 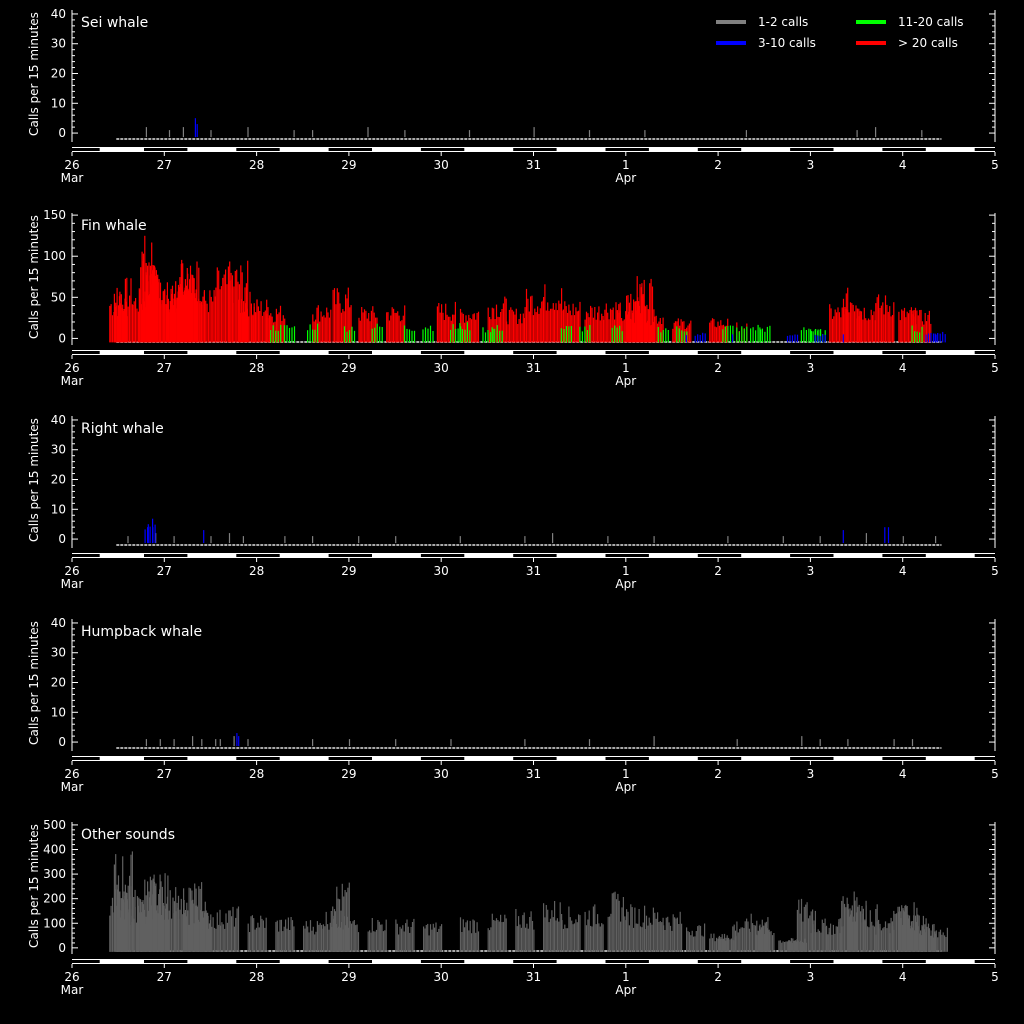 I want to click on y-tick-label: 0, so click(x=62, y=742).